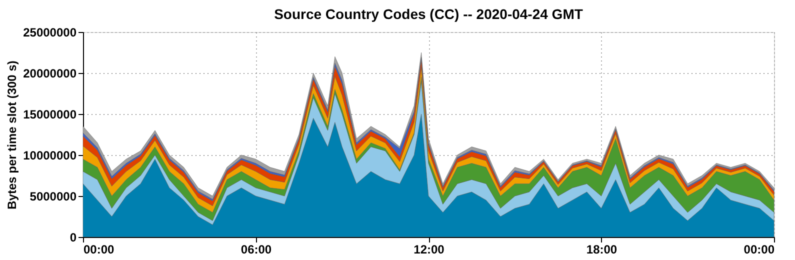 This screenshot has width=795, height=260. What do you see at coordinates (73, 237) in the screenshot?
I see `y-tick-label: 0` at bounding box center [73, 237].